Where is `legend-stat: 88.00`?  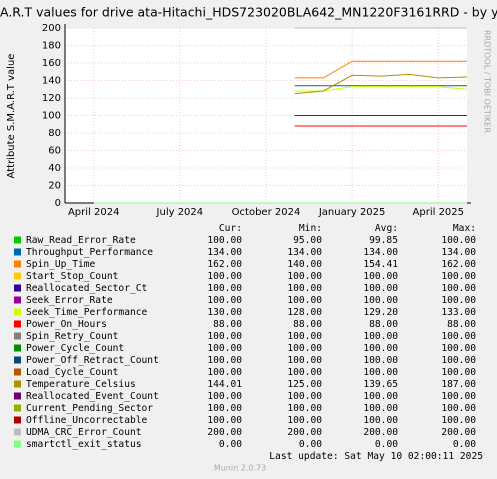
legend-stat: 88.00 is located at coordinates (383, 324).